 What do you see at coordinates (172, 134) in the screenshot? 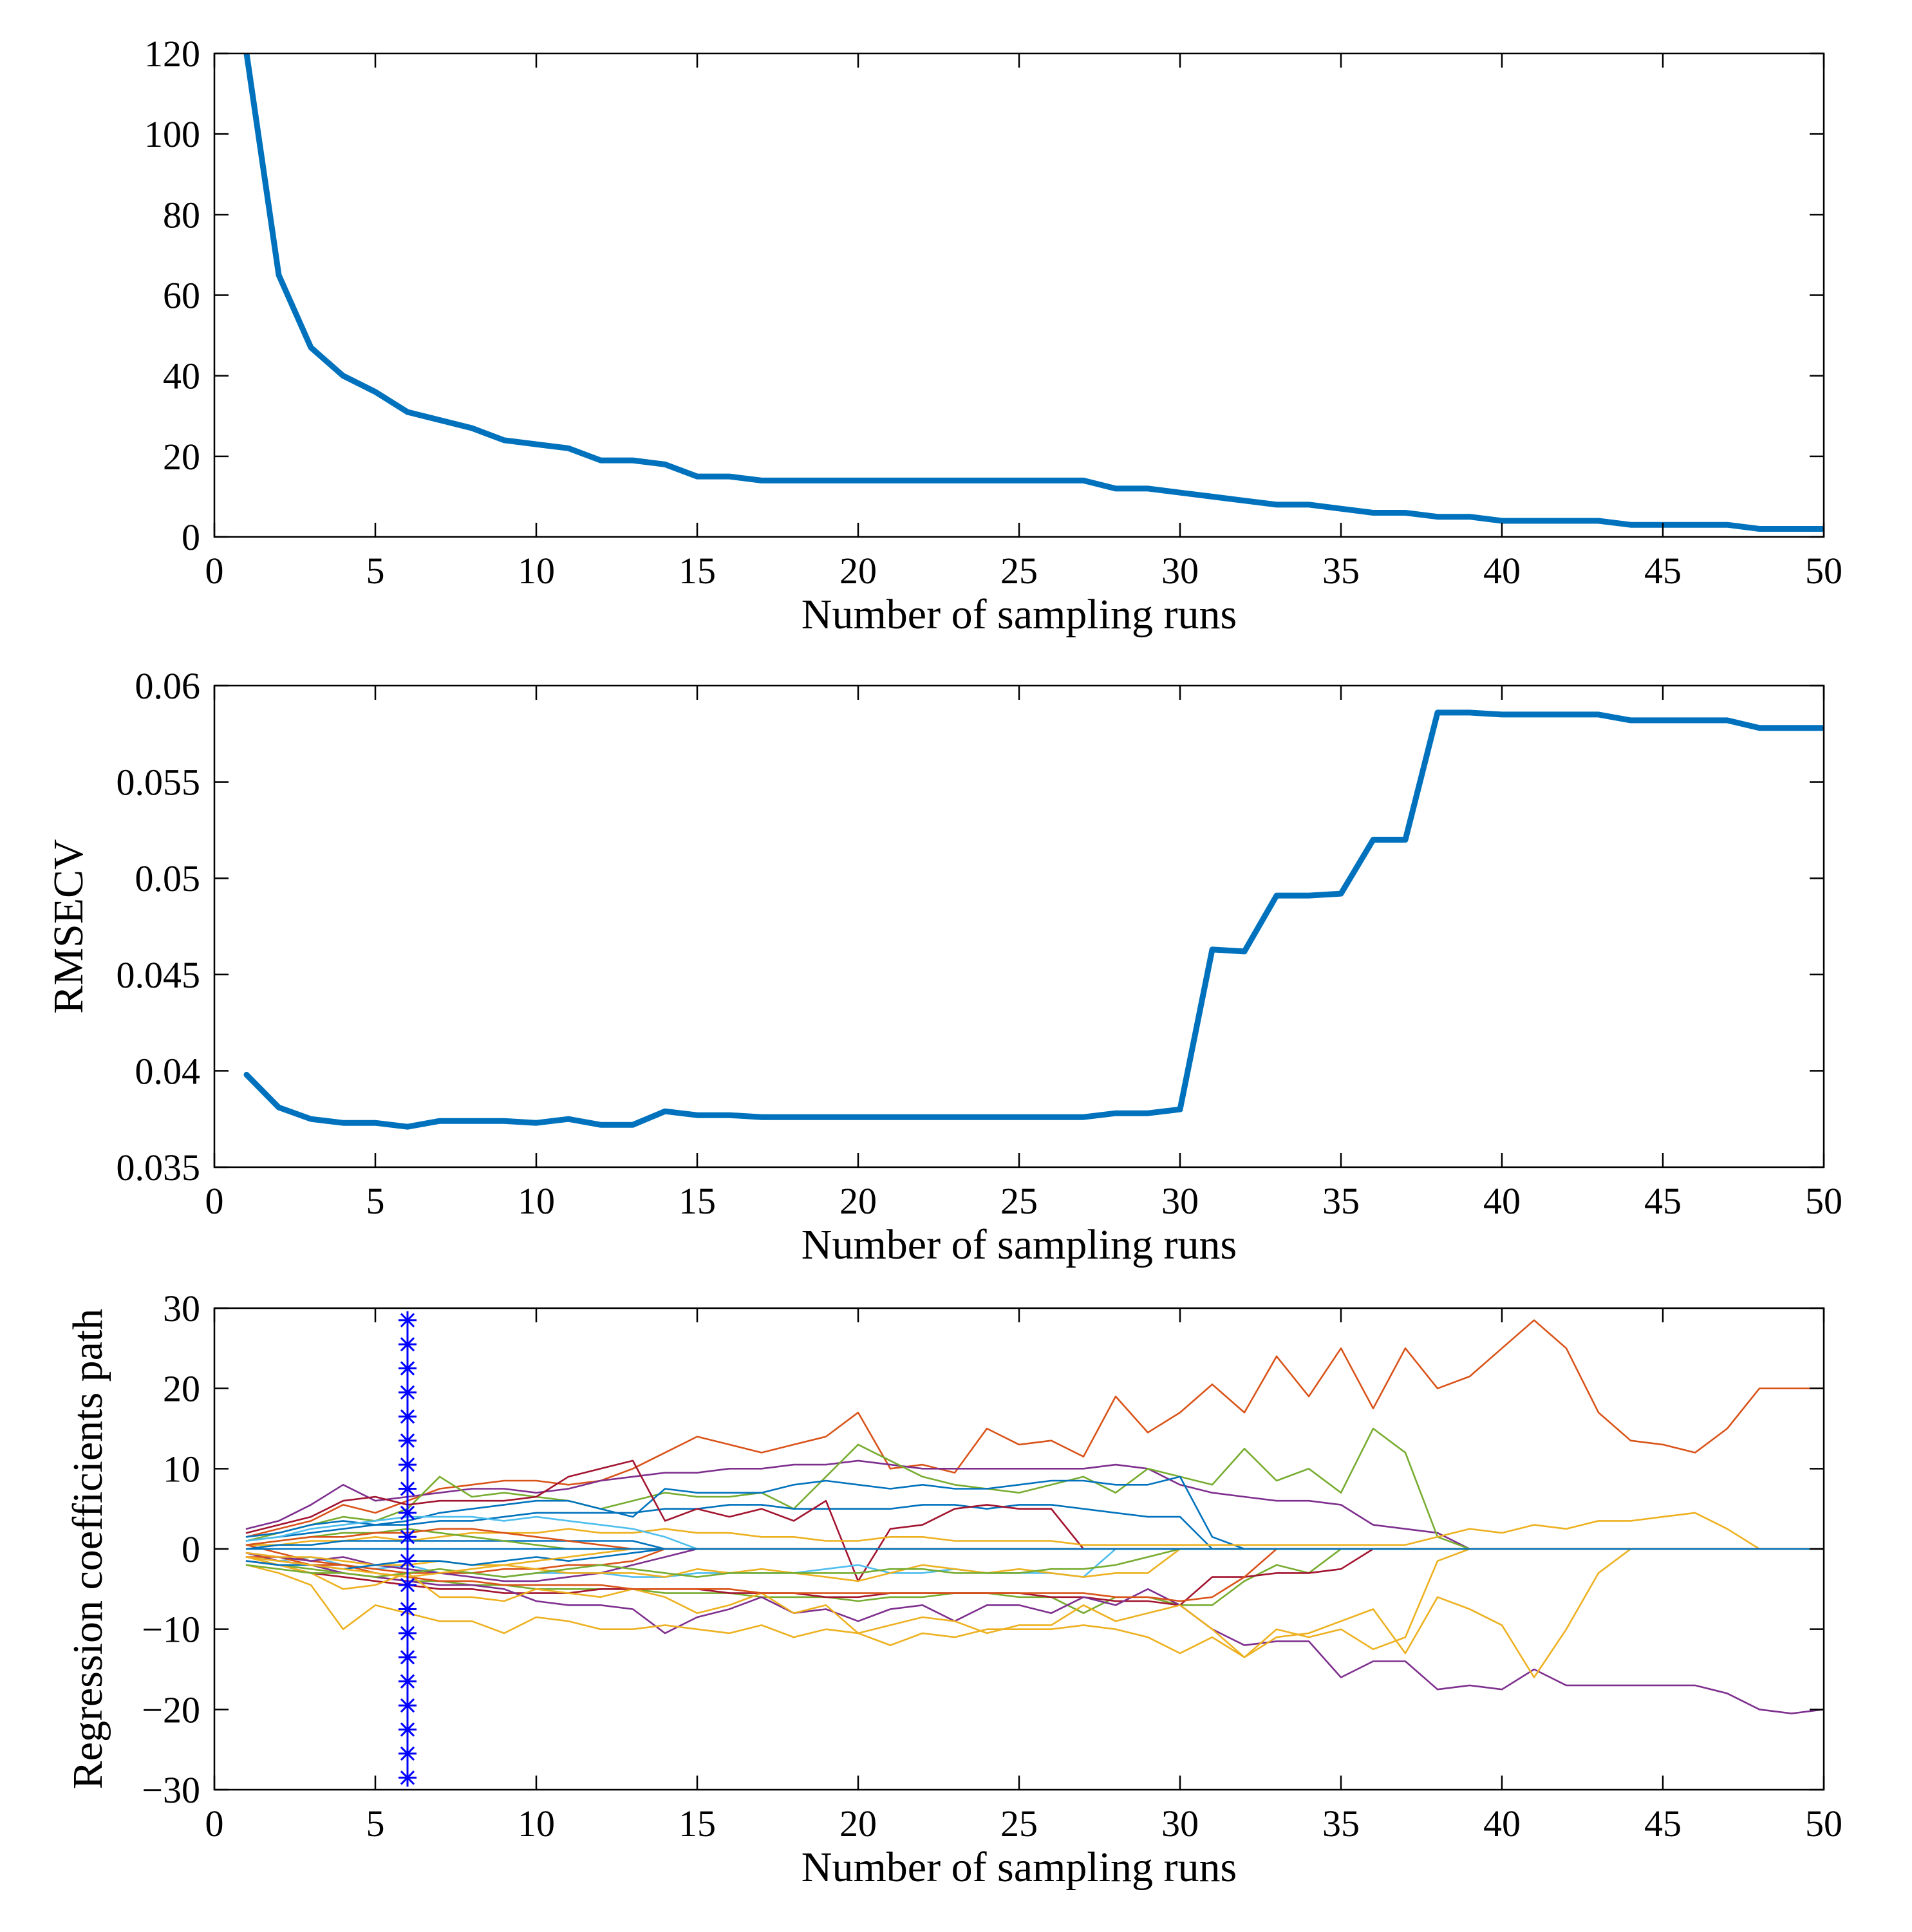
I see `y-tick-label: 100` at bounding box center [172, 134].